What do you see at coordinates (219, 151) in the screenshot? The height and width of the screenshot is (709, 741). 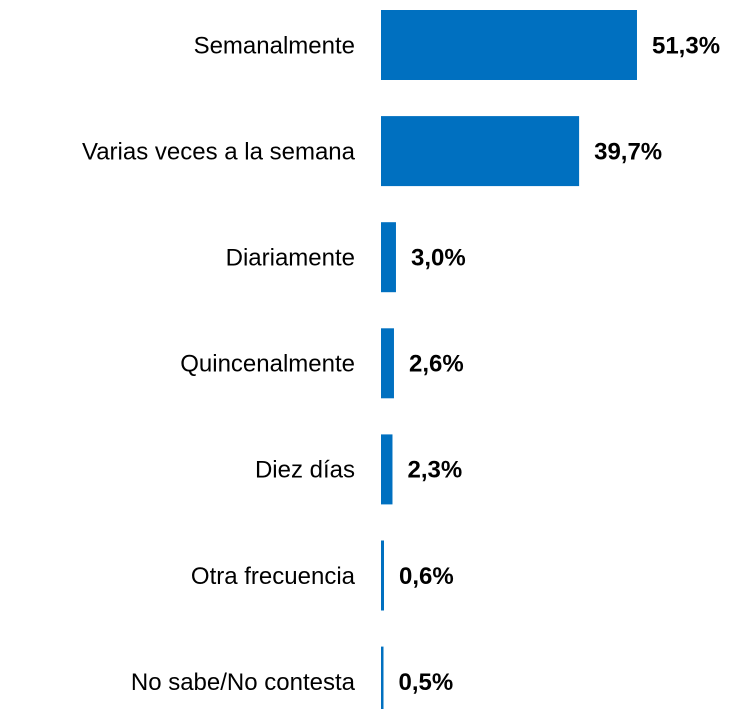 I see `category-label: Varias veces a la semana` at bounding box center [219, 151].